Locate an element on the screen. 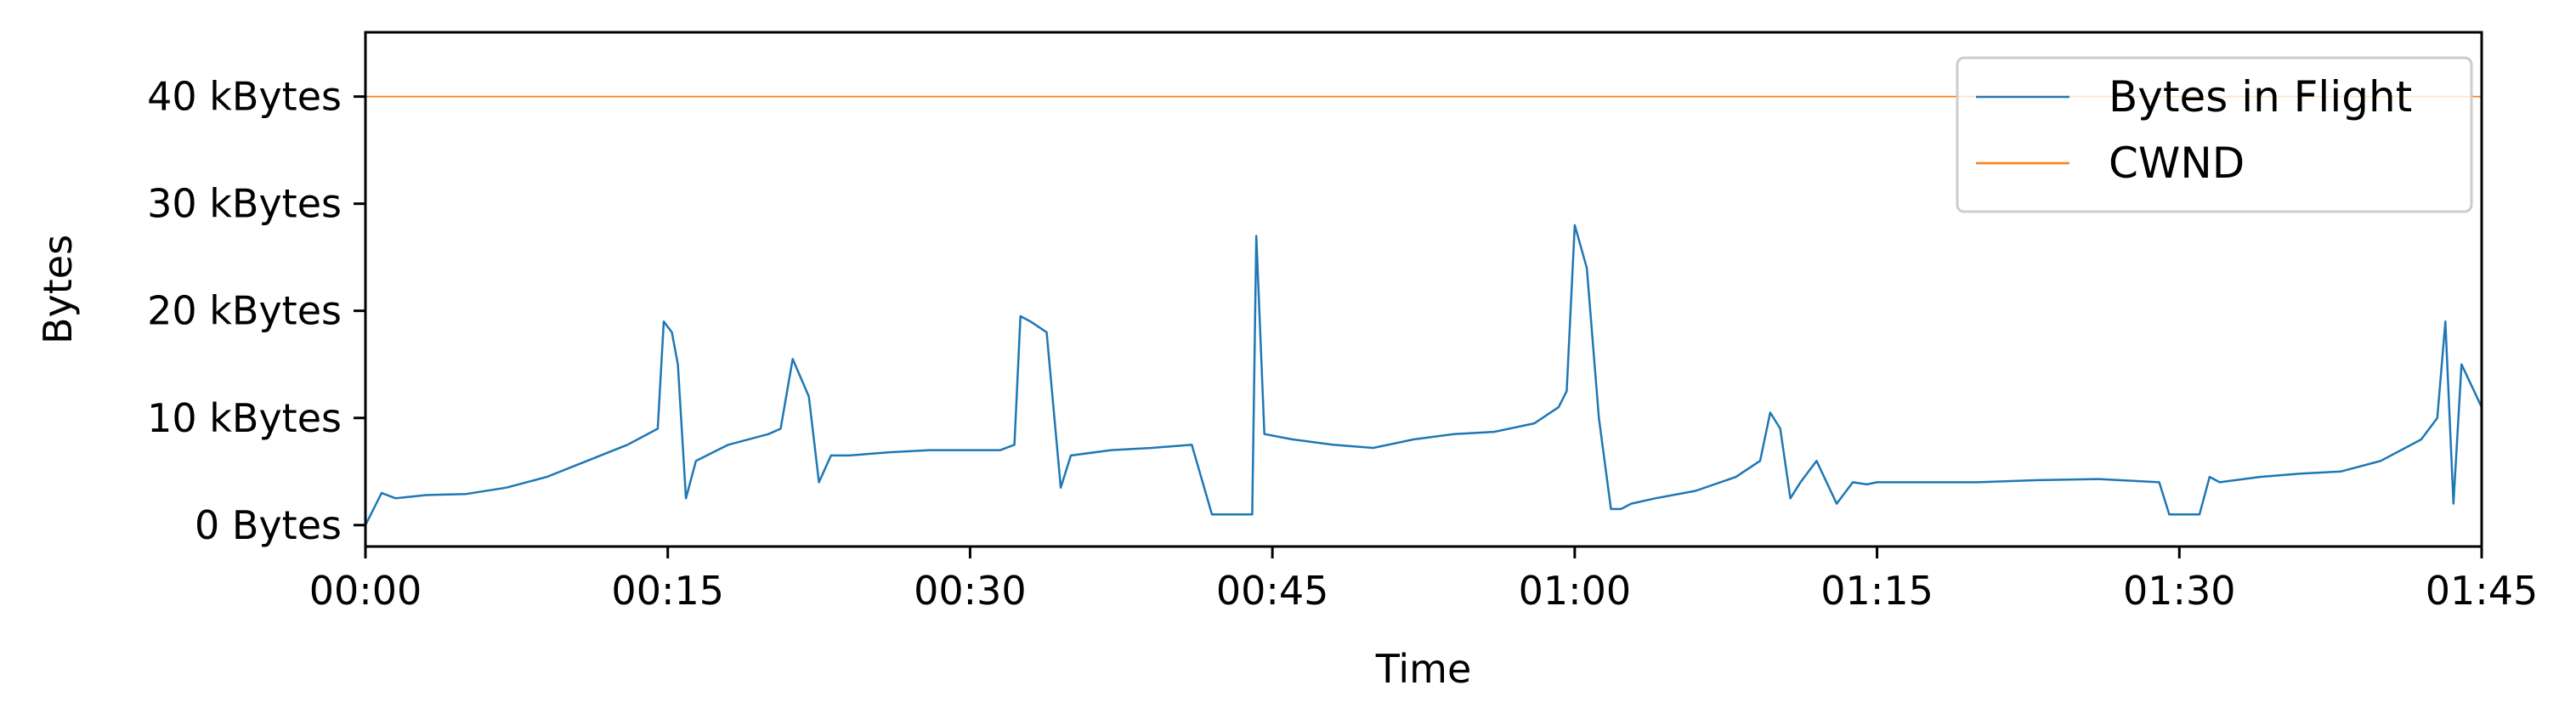 Image resolution: width=2576 pixels, height=725 pixels. x-tick-label: 00:15 is located at coordinates (667, 591).